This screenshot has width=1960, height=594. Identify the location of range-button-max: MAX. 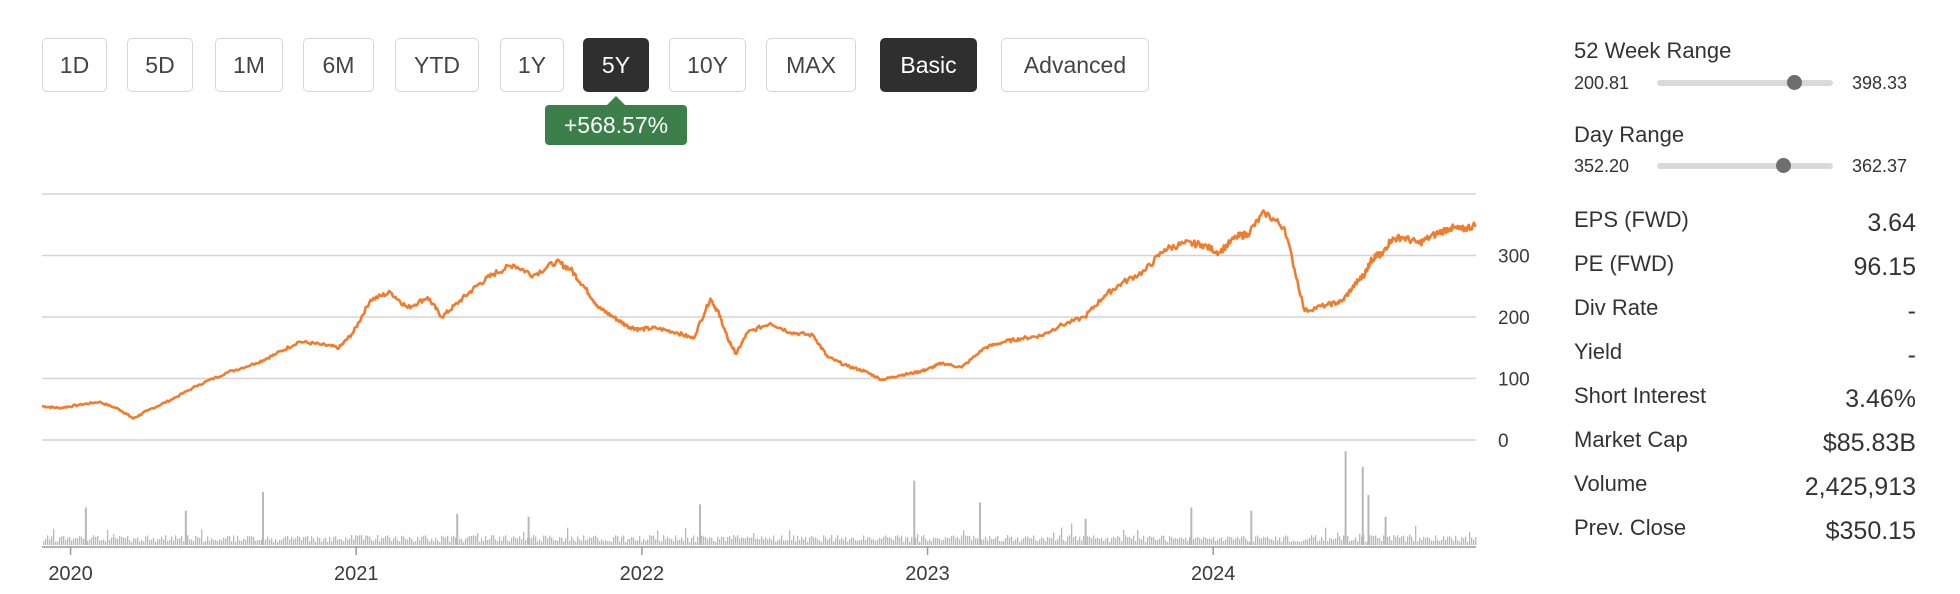
(811, 65).